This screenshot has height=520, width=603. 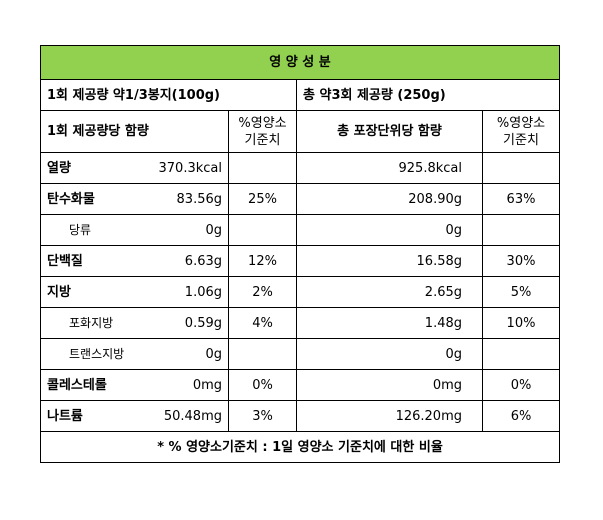 I want to click on row: 나트륨 50.48mg 3% 126.20mg 6%, so click(x=300, y=416).